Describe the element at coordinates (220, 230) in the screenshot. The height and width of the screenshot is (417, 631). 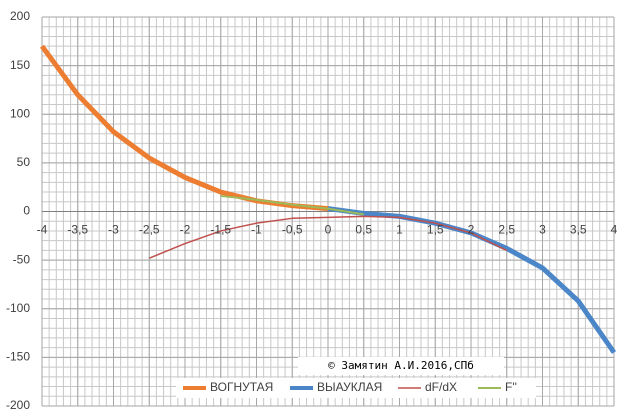
I see `x-tick-label: -1,5` at that location.